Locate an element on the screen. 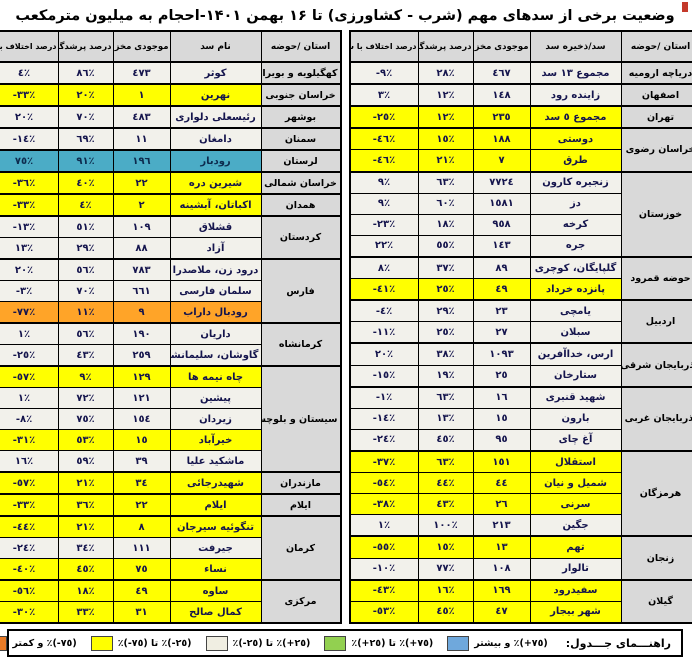  dam-name-cell: یامچی is located at coordinates (576, 311).